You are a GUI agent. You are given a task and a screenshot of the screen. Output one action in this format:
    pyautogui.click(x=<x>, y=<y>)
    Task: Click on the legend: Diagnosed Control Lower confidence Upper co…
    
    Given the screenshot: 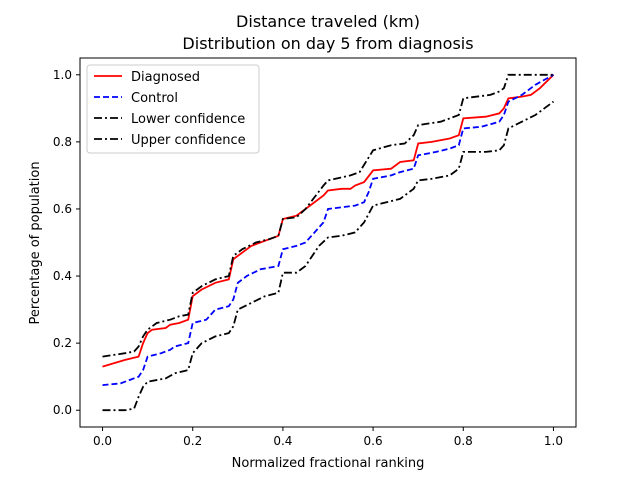 What is the action you would take?
    pyautogui.click(x=173, y=109)
    